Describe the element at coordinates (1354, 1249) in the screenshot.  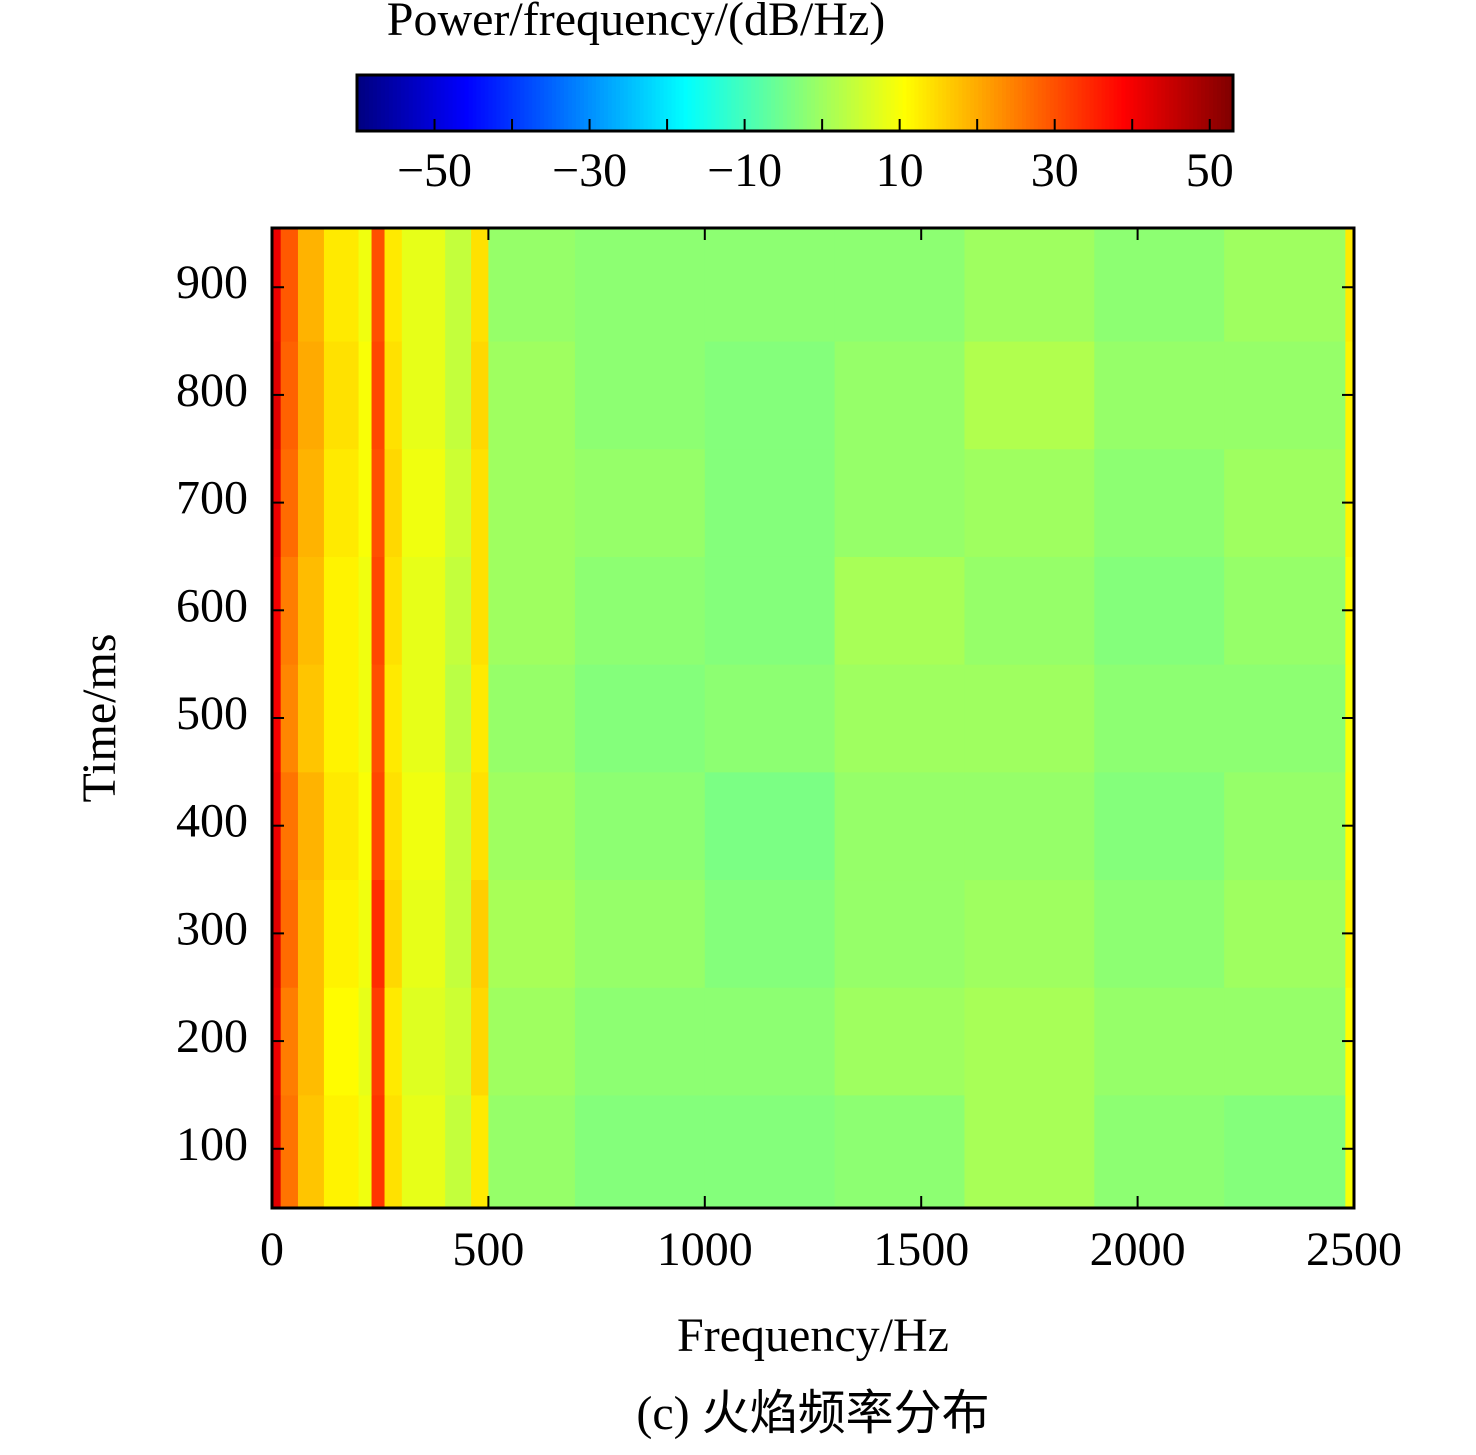
I see `x-tick-label: 2500` at that location.